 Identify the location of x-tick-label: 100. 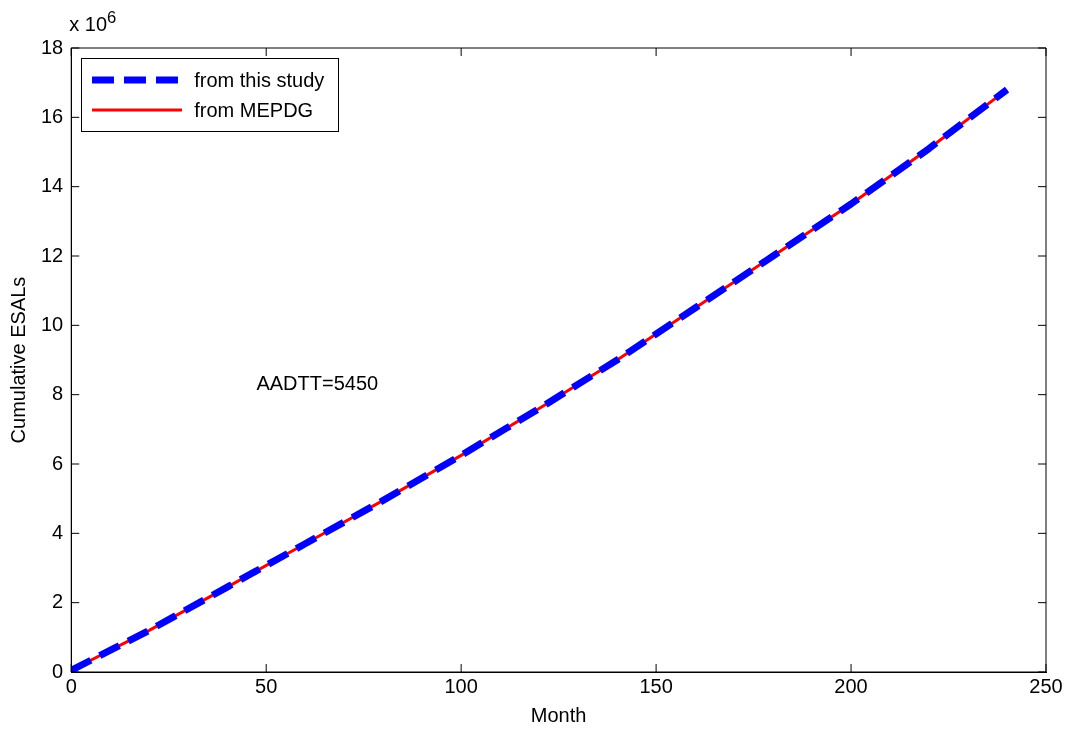
(461, 685).